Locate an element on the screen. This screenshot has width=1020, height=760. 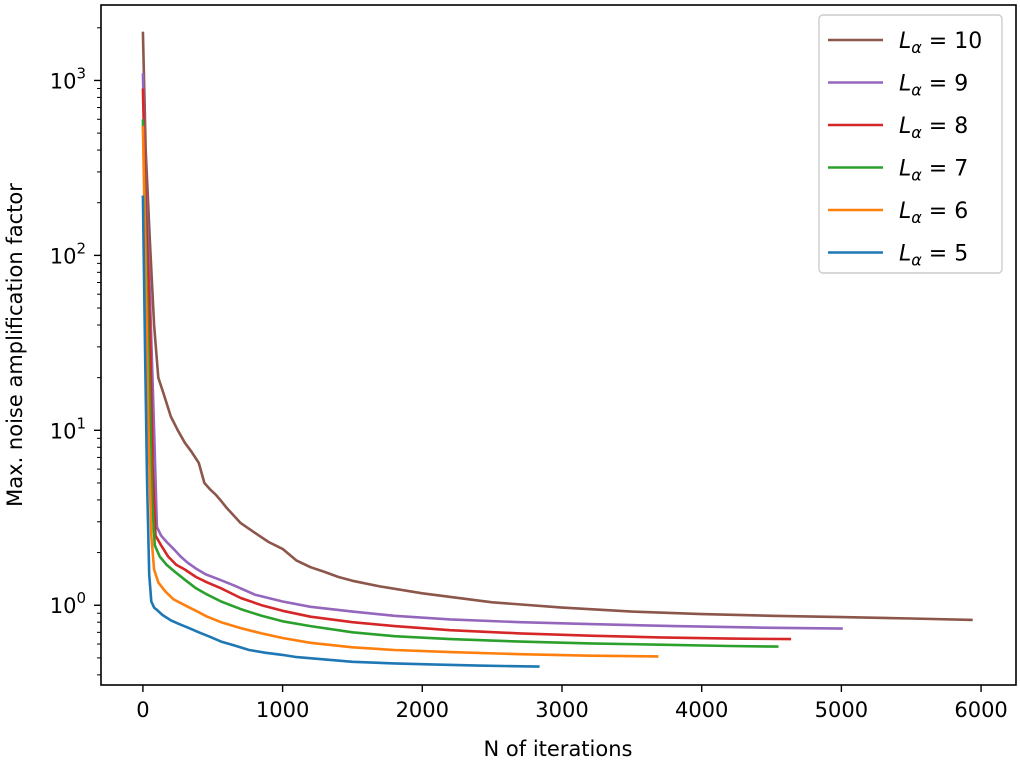
legend-item: Lα = 8 is located at coordinates (898, 128).